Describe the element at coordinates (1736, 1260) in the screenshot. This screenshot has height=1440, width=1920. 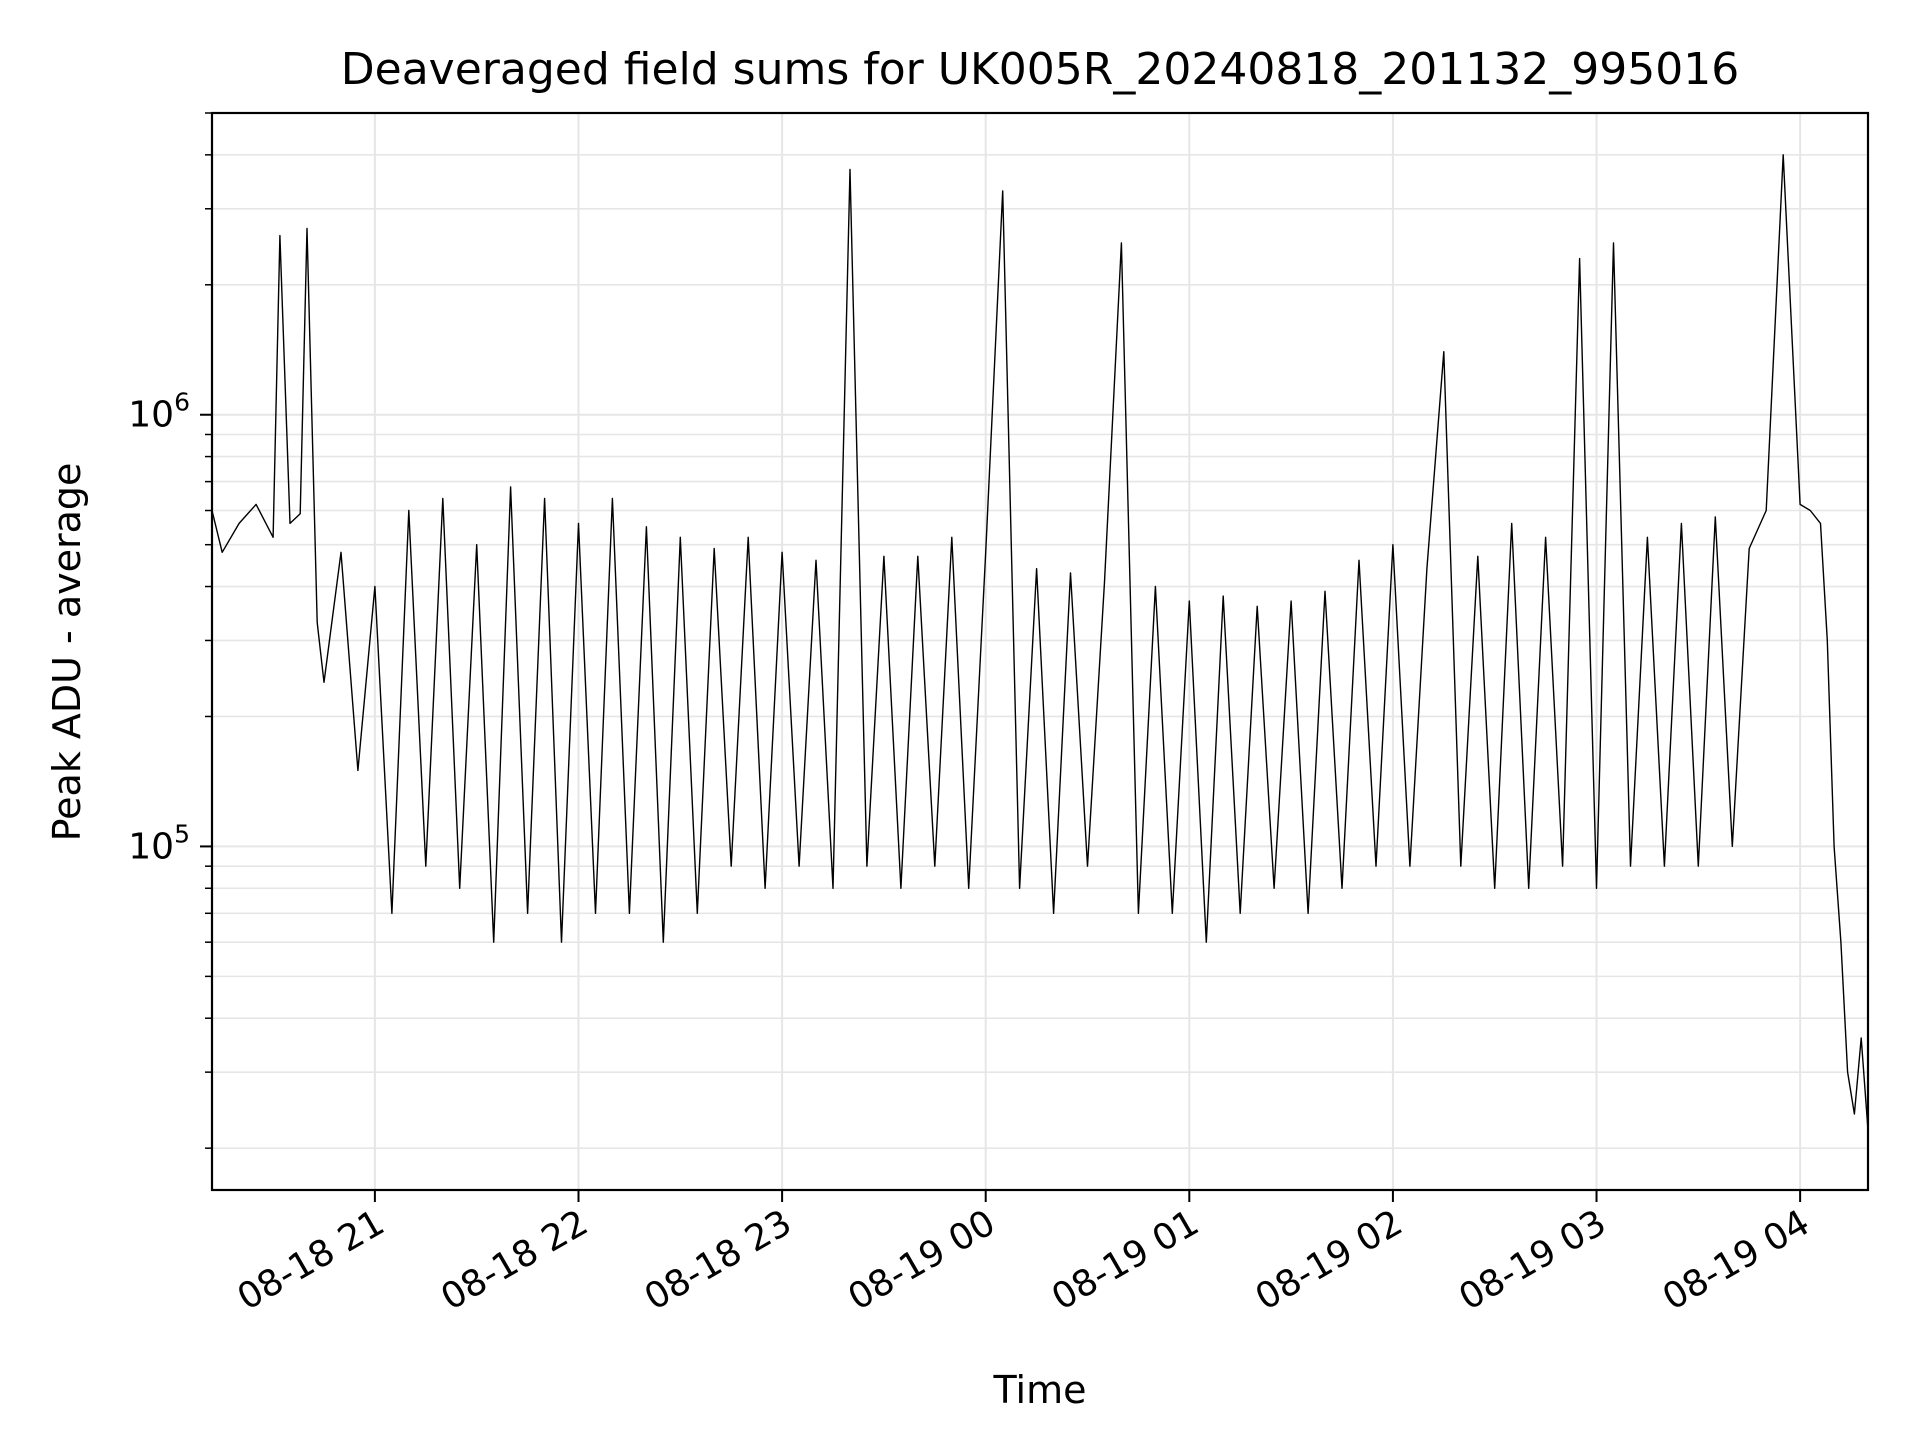
I see `x-tick-label: 08-19 04` at that location.